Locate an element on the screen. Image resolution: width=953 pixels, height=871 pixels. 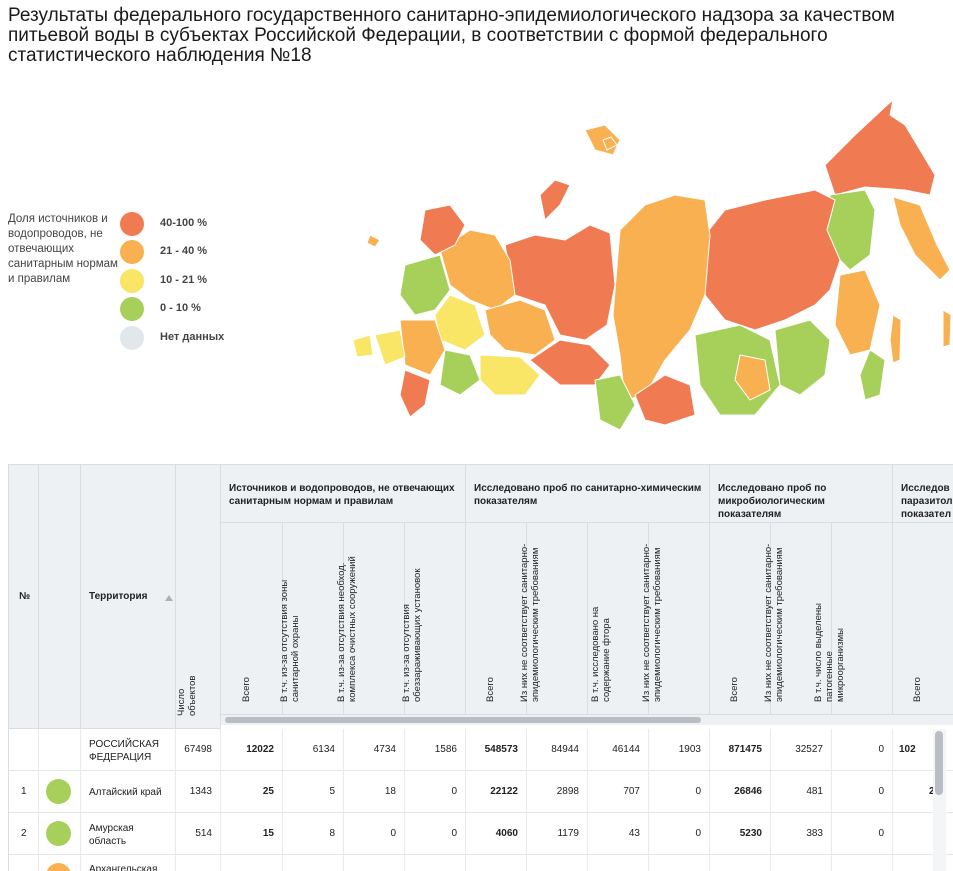
vertical-scrollbar-thumb is located at coordinates (939, 763).